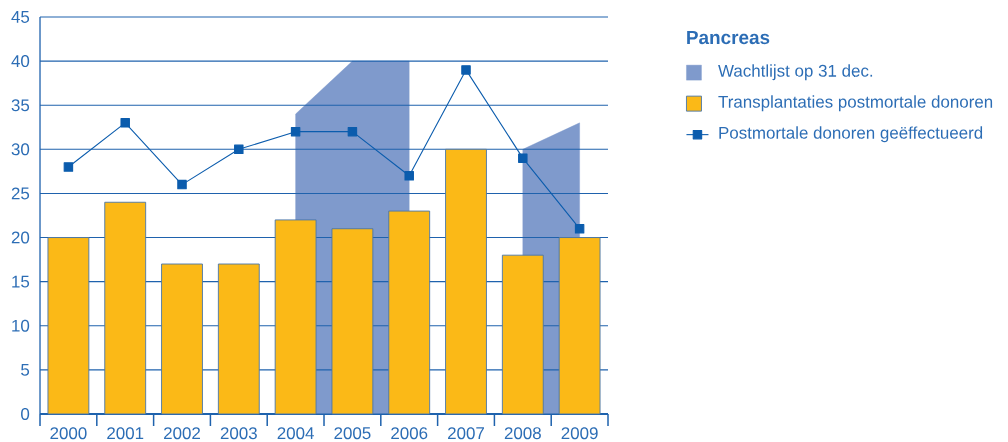 The height and width of the screenshot is (442, 1008). I want to click on legend-label: Transplantaties postmortale donoren, so click(855, 103).